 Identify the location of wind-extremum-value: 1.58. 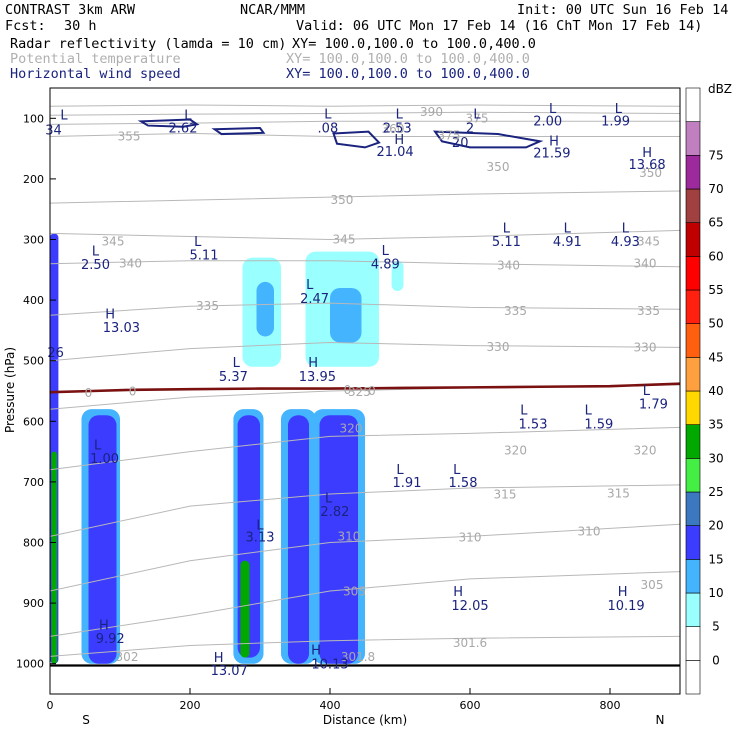
(463, 483).